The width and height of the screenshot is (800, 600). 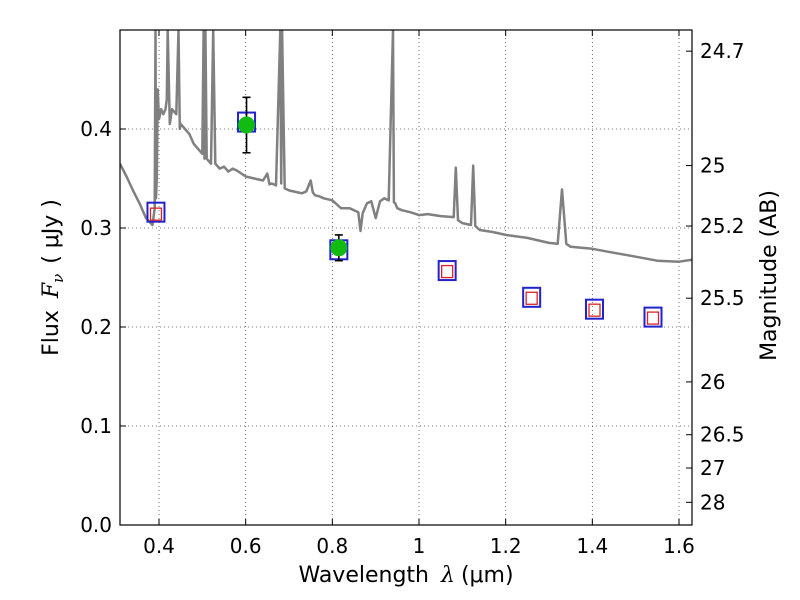 I want to click on y2-tick-label: 25.5, so click(x=722, y=298).